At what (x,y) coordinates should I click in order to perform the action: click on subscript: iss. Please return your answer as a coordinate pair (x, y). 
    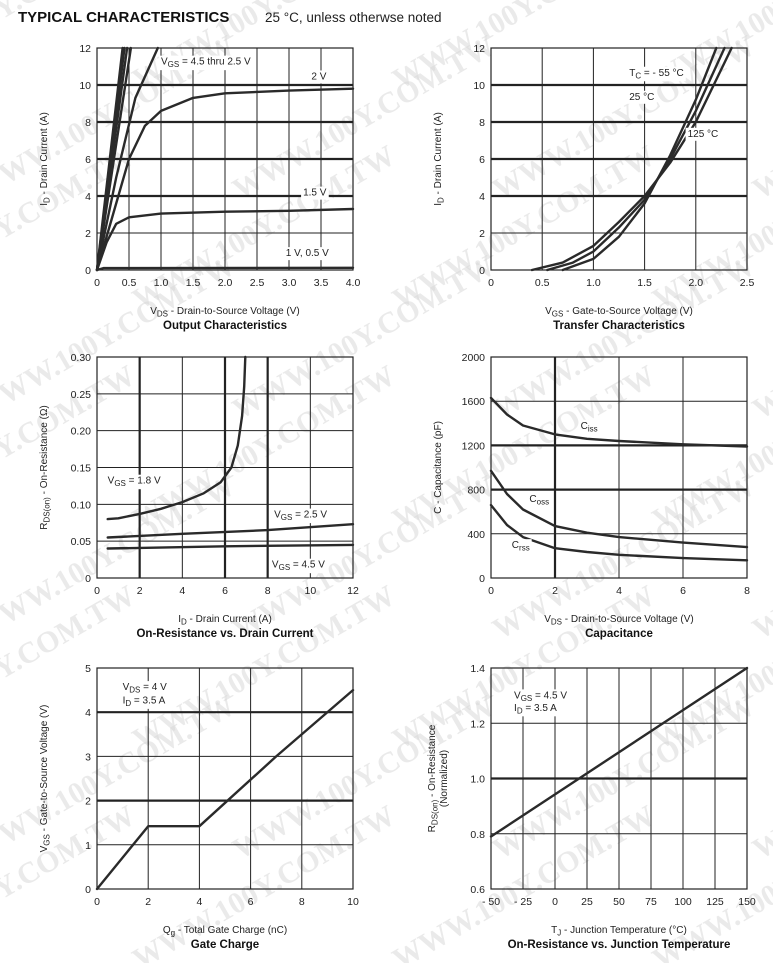
    Looking at the image, I should click on (593, 428).